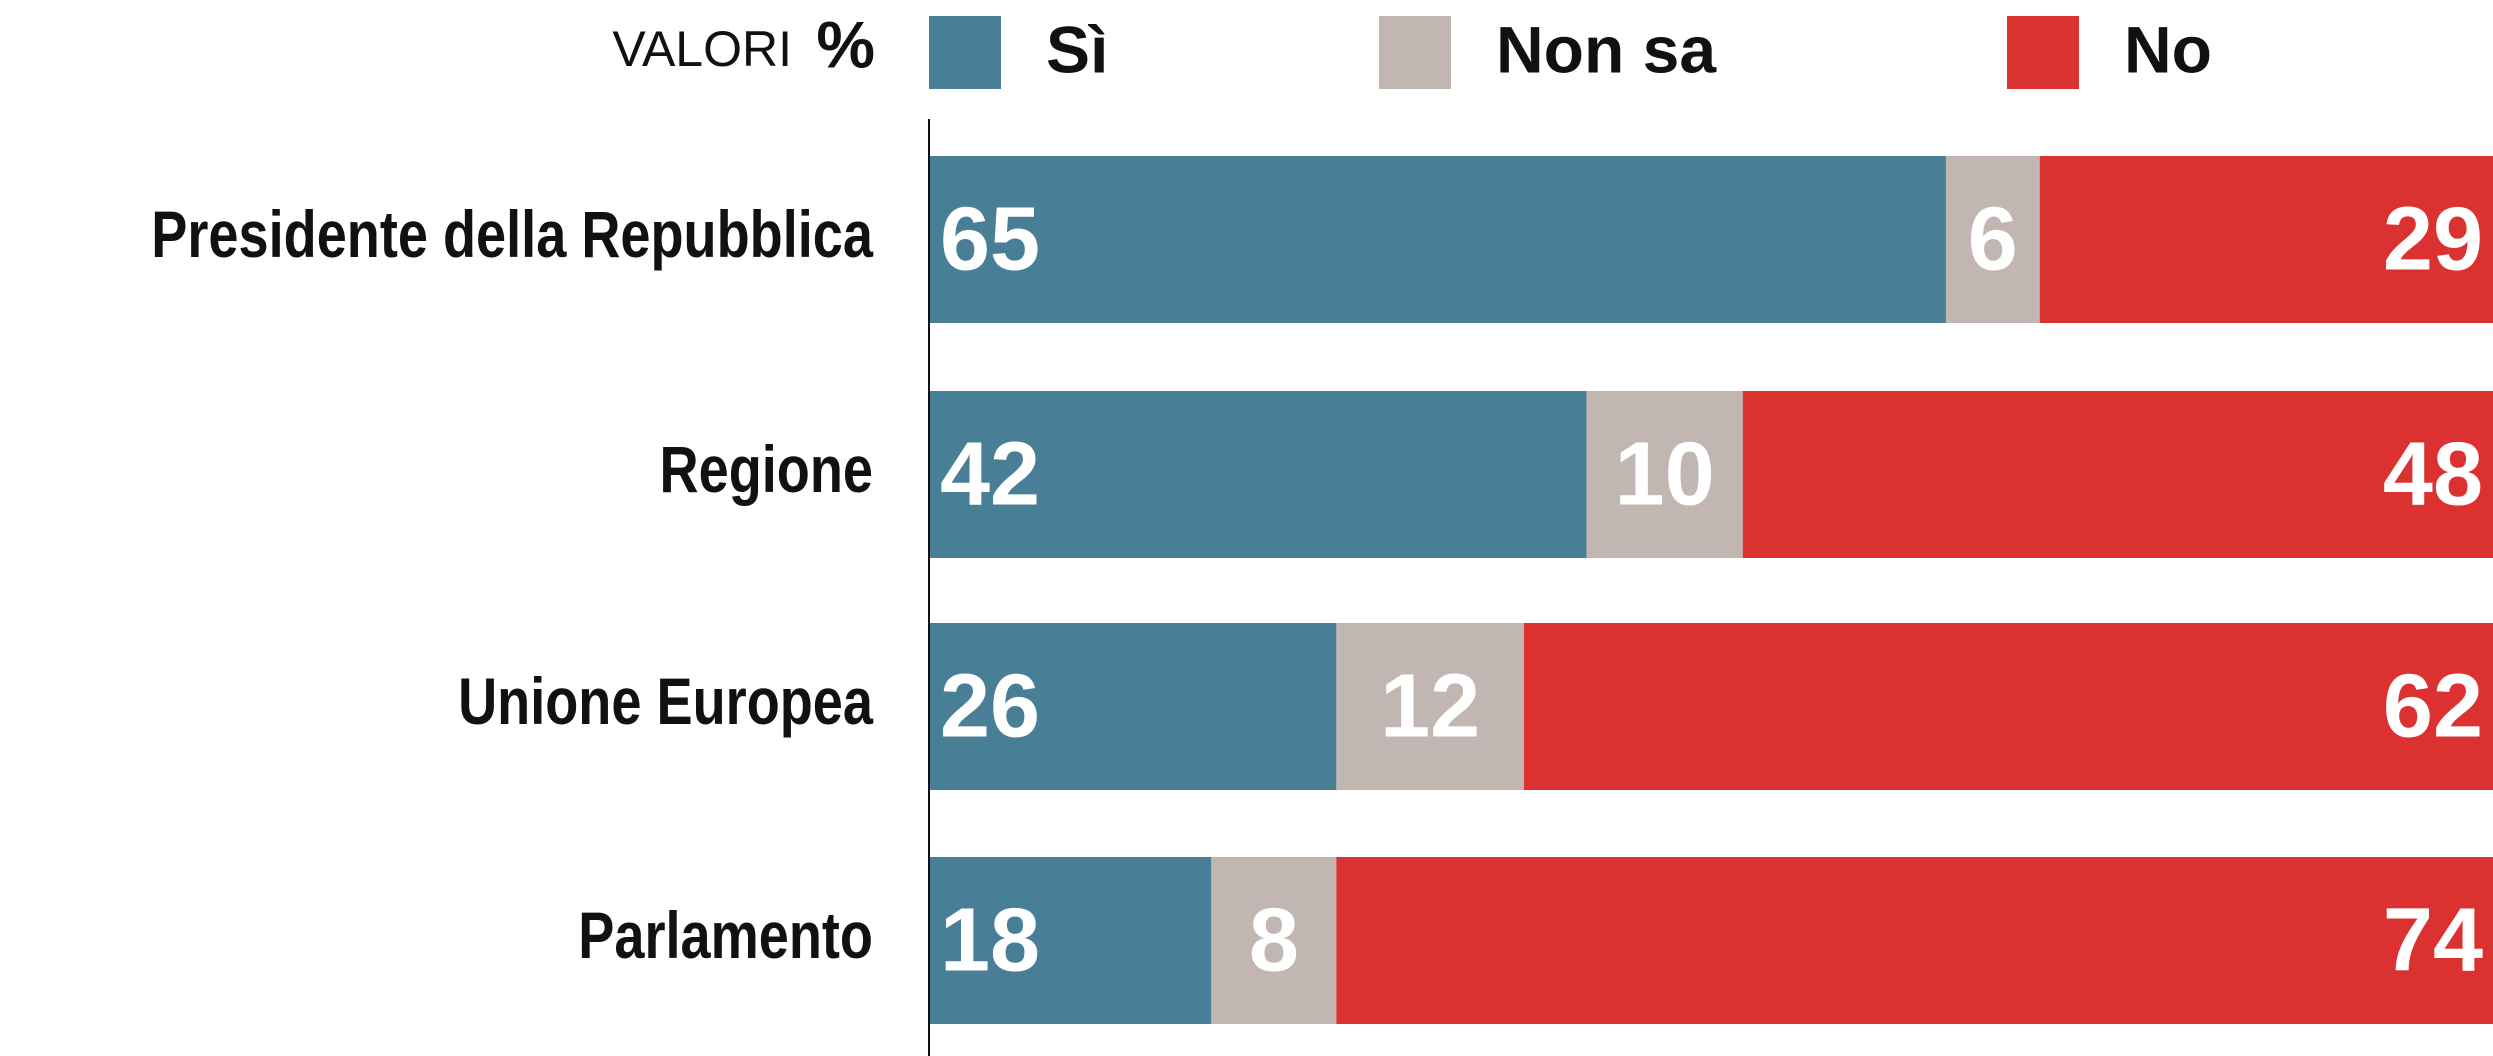 This screenshot has height=1056, width=2493. Describe the element at coordinates (2433, 474) in the screenshot. I see `value-label: 48` at that location.